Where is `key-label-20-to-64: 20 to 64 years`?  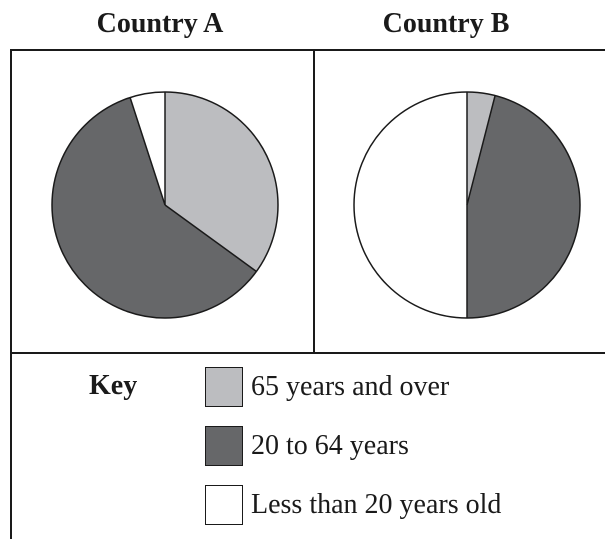 key-label-20-to-64: 20 to 64 years is located at coordinates (330, 445).